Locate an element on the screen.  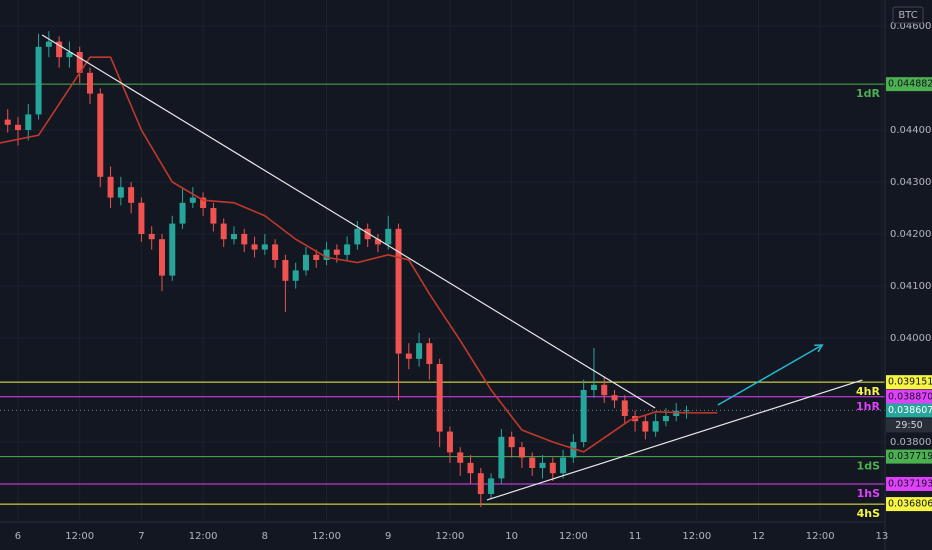
level-label: 4hS is located at coordinates (868, 513).